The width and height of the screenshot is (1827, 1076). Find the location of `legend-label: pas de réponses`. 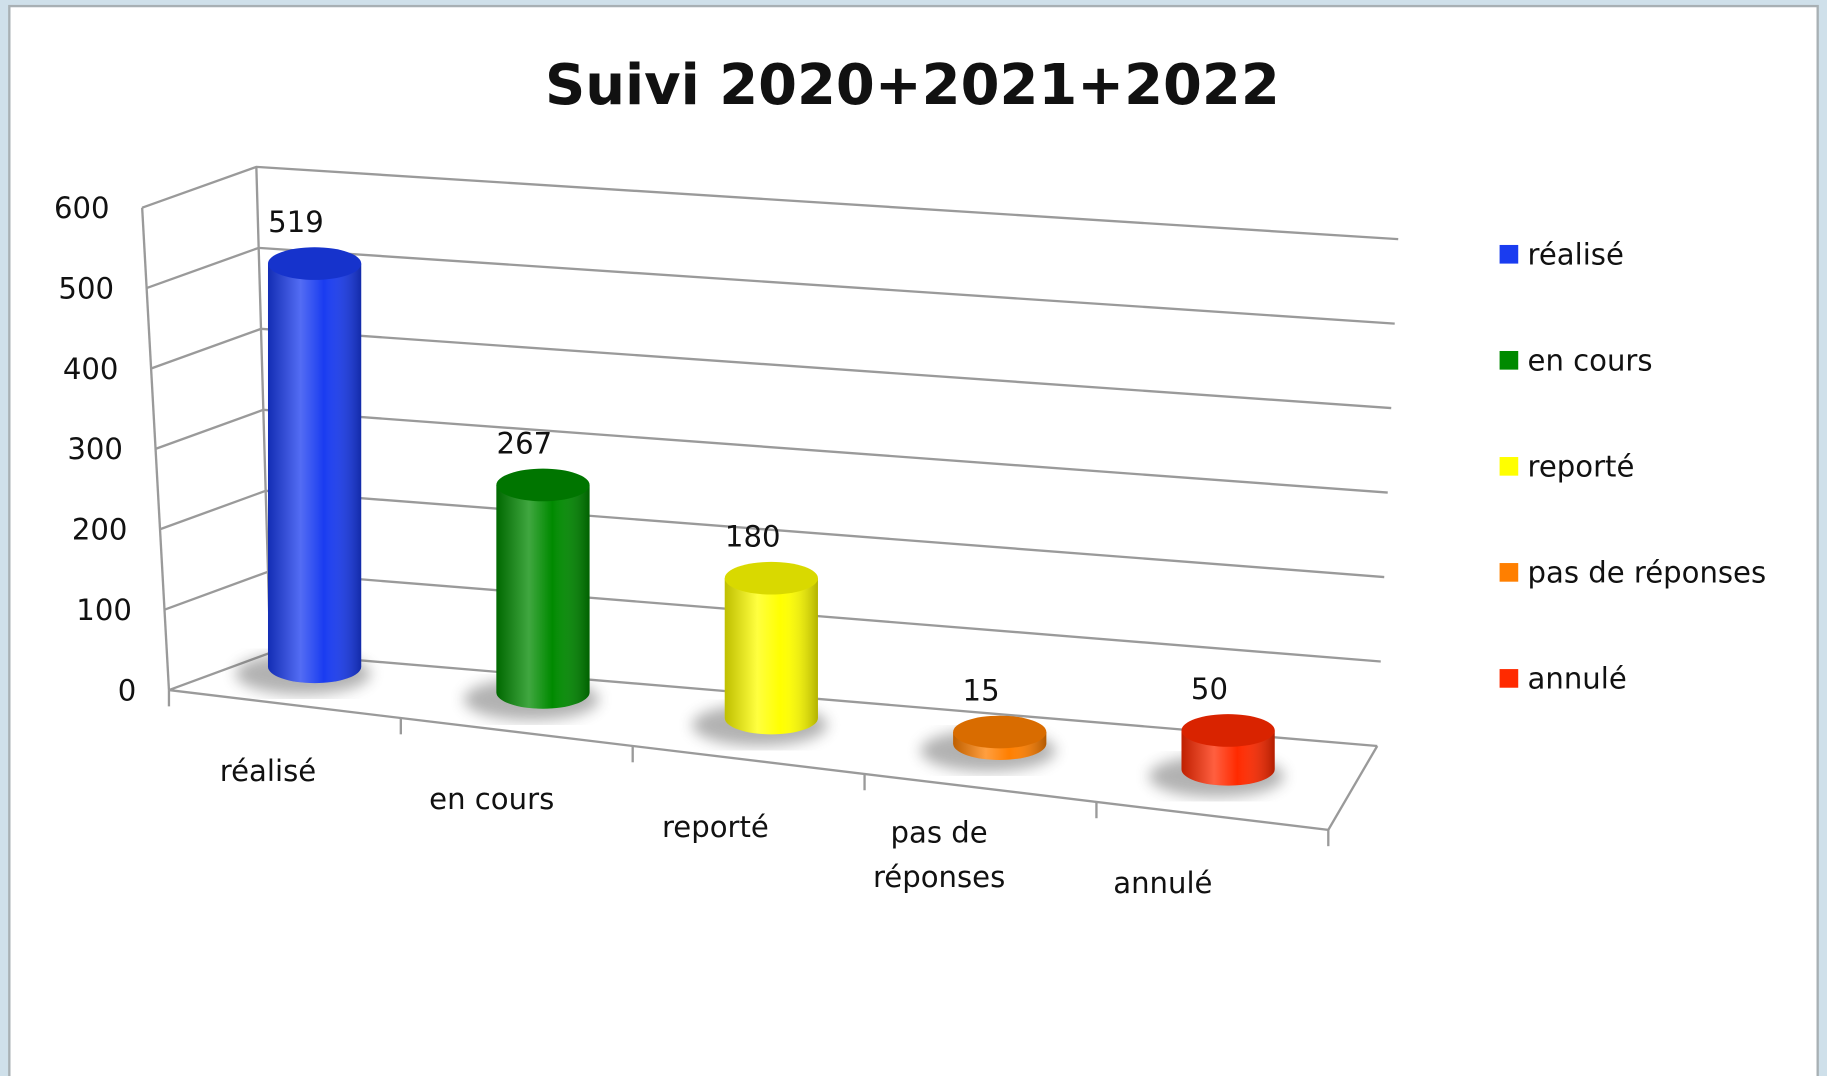

legend-label: pas de réponses is located at coordinates (1647, 573).